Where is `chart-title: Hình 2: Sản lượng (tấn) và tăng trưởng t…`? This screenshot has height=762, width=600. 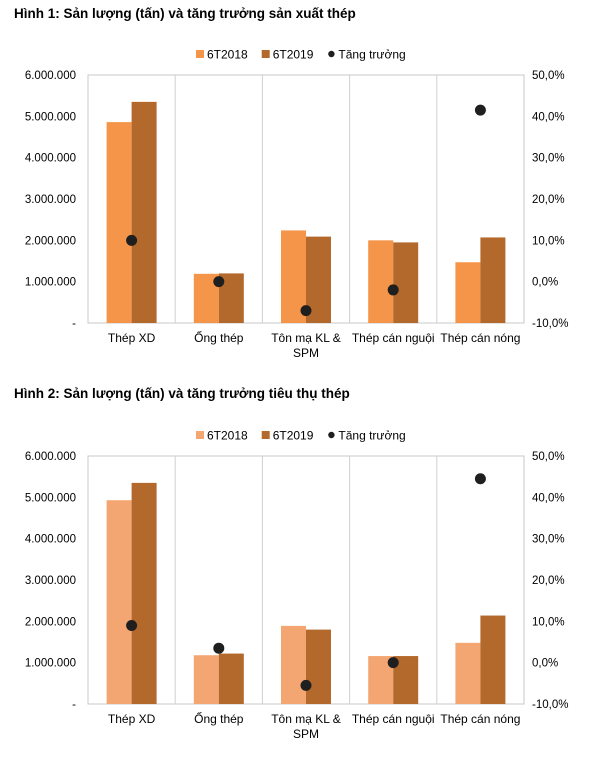 chart-title: Hình 2: Sản lượng (tấn) và tăng trưởng t… is located at coordinates (182, 393).